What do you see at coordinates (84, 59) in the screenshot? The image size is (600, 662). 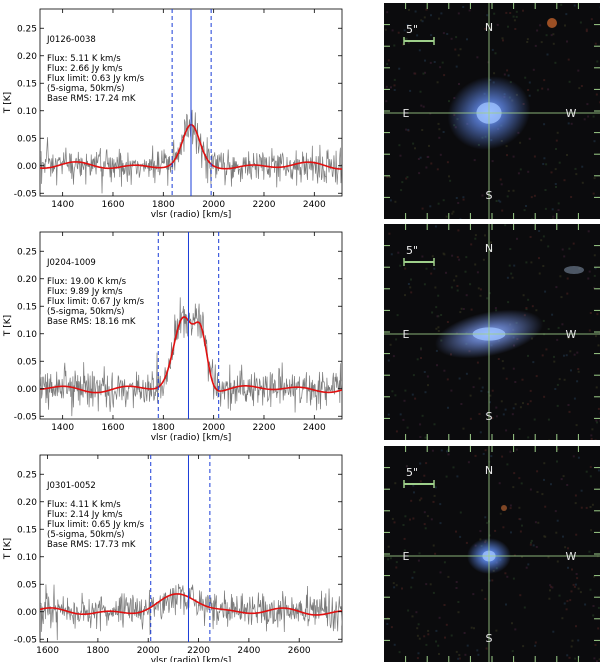 I see `flux-info-line: Flux: 5.11 K km/s` at bounding box center [84, 59].